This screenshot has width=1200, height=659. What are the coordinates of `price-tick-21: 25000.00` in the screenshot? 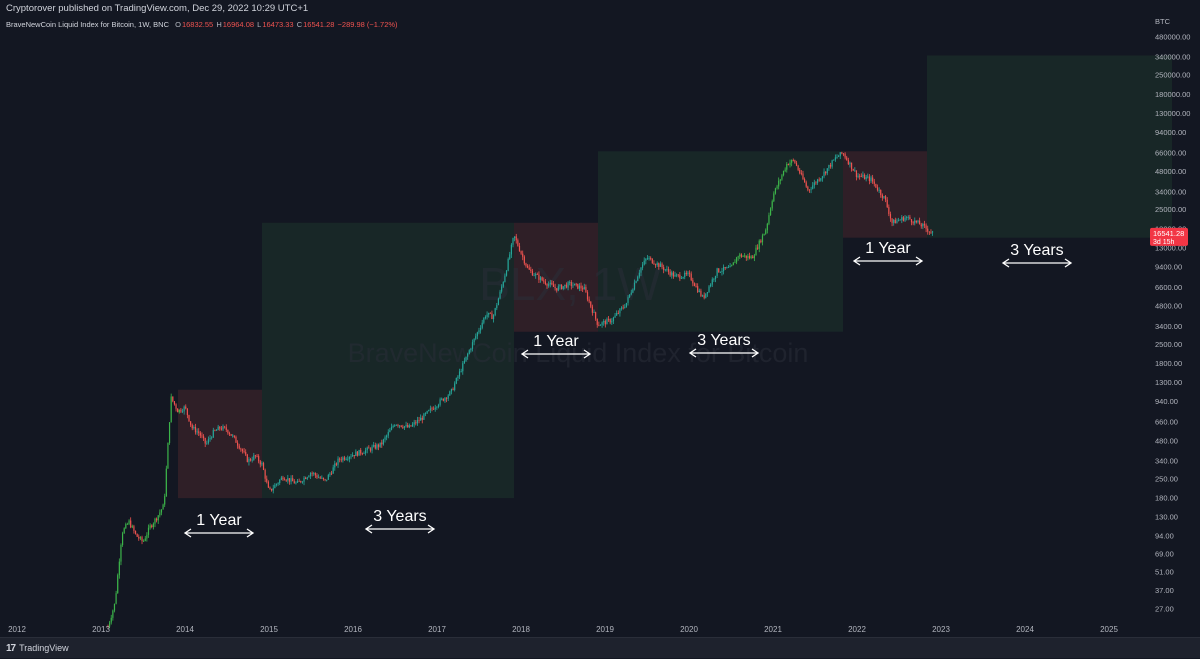 It's located at (1170, 209).